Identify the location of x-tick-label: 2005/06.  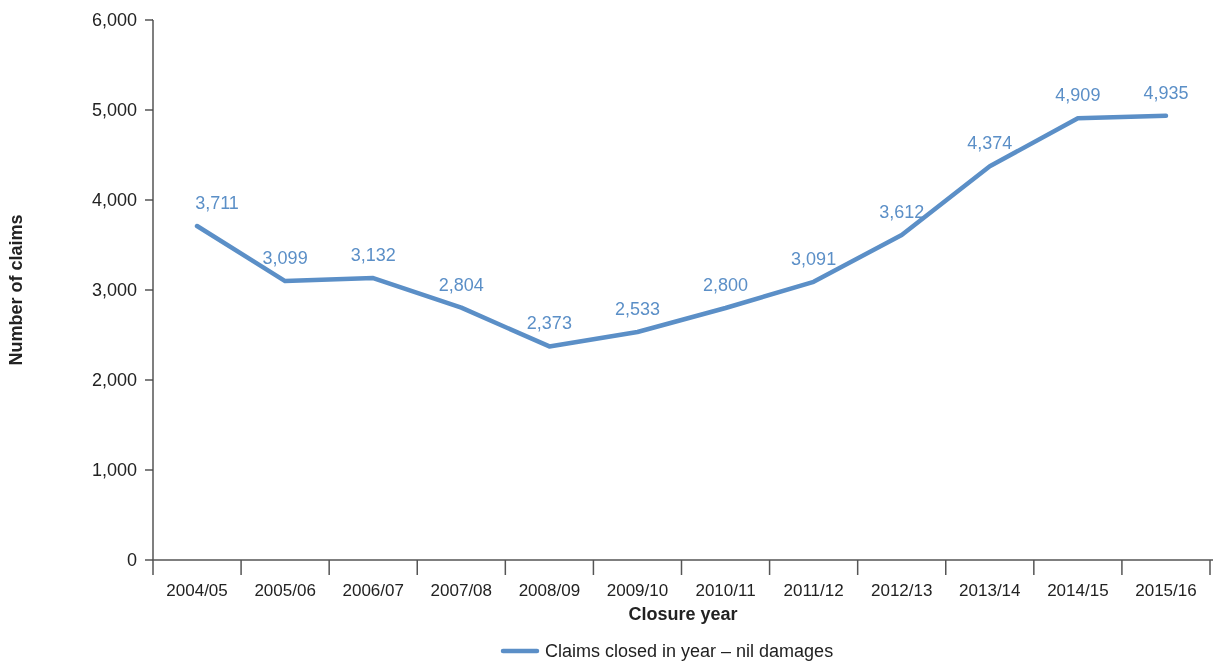
(285, 590).